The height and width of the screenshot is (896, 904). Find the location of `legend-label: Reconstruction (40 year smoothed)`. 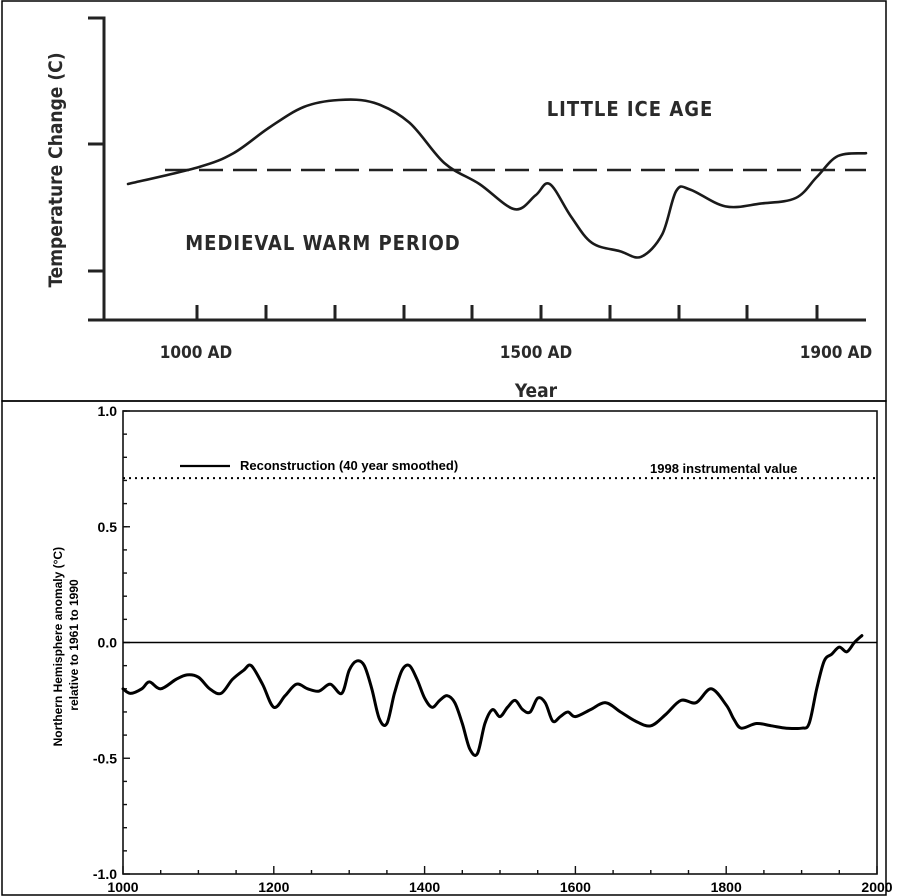

legend-label: Reconstruction (40 year smoothed) is located at coordinates (349, 465).